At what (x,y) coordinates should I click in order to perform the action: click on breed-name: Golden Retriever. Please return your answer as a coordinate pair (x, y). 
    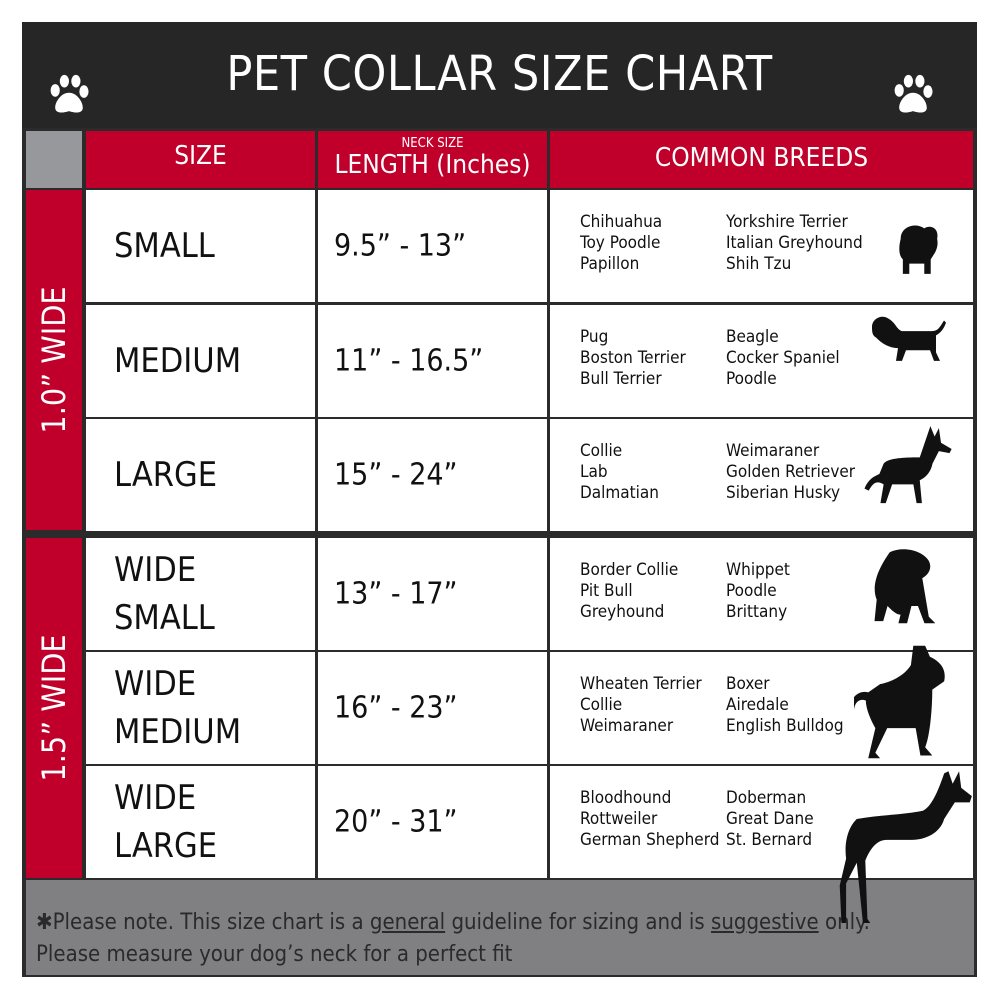
    Looking at the image, I should click on (791, 472).